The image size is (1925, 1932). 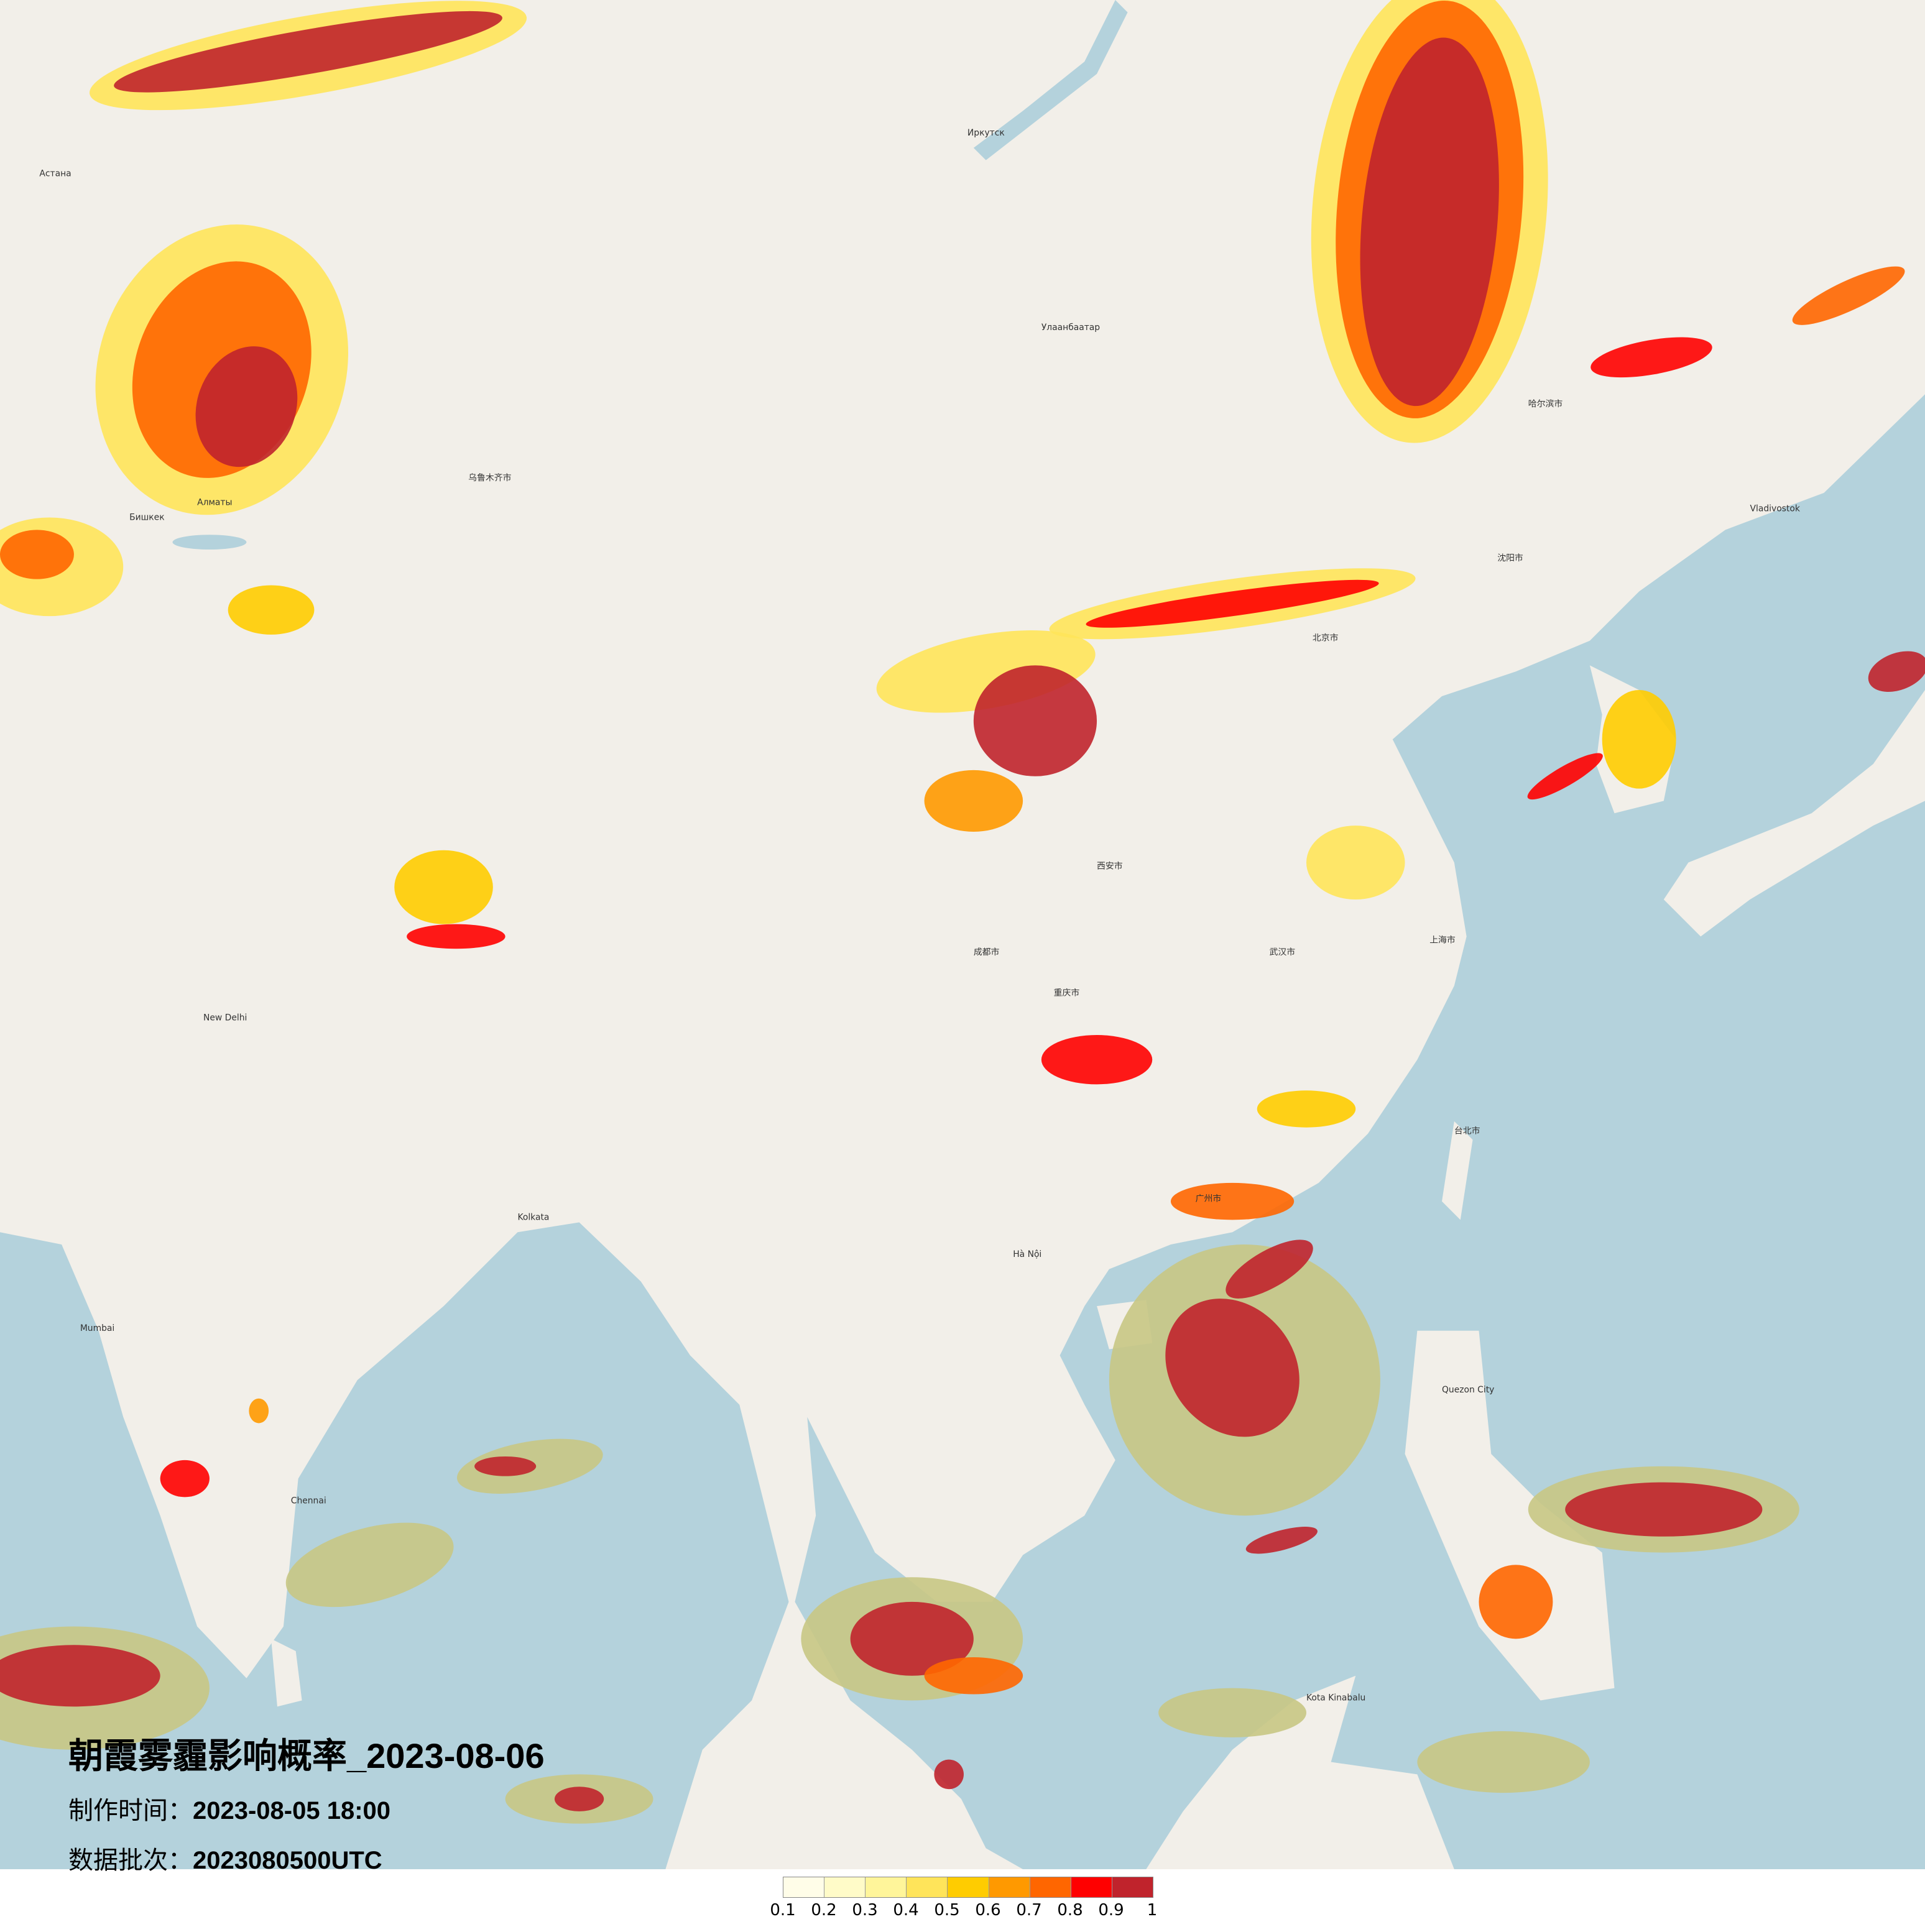 What do you see at coordinates (967, 1914) in the screenshot?
I see `legend-ticks: 0.1 0.2 0.3 0.4 0.5 0.6 0.7 0.8 0.9 1` at bounding box center [967, 1914].